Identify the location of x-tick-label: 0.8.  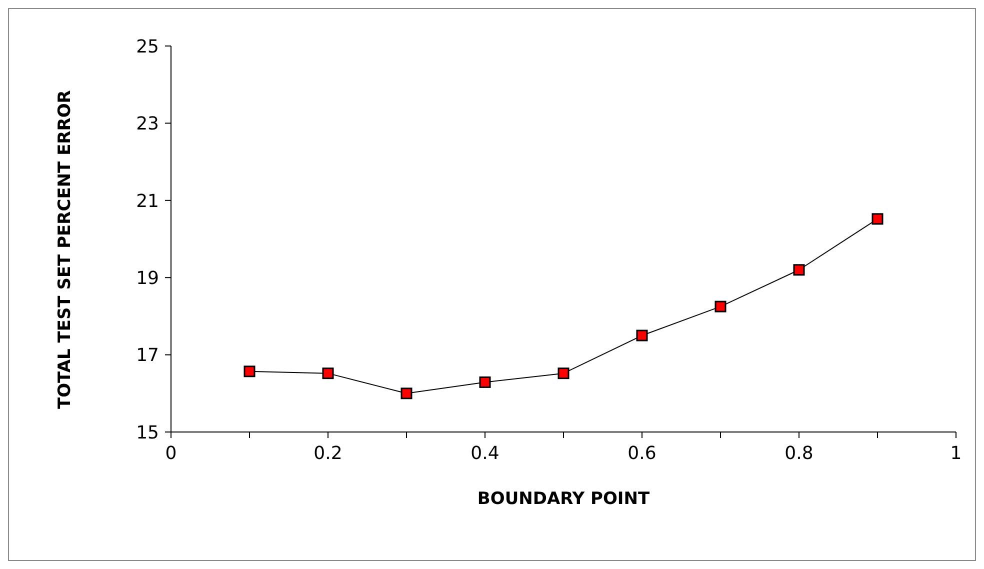
(799, 453).